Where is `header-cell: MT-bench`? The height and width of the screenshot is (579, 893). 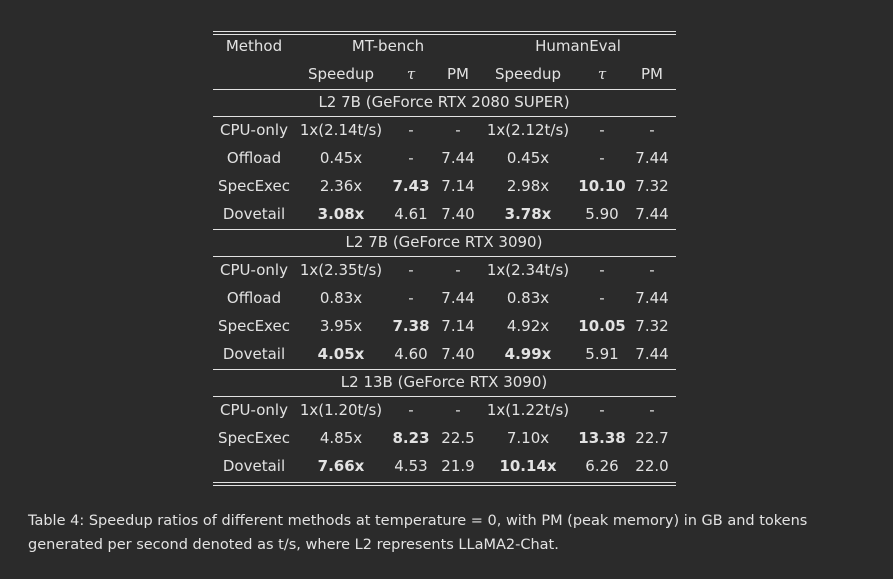
header-cell: MT-bench is located at coordinates (388, 46).